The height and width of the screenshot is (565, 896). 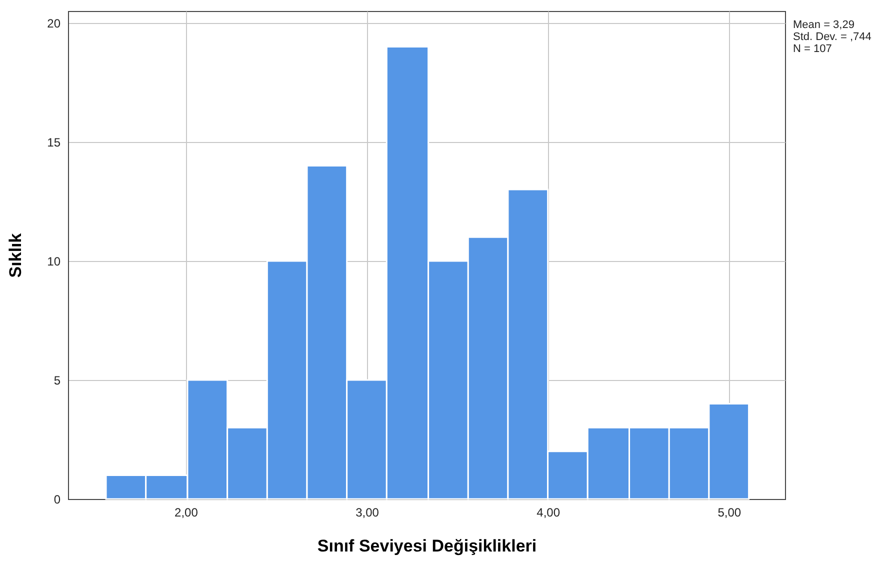 What do you see at coordinates (57, 380) in the screenshot?
I see `y-tick-label: 5` at bounding box center [57, 380].